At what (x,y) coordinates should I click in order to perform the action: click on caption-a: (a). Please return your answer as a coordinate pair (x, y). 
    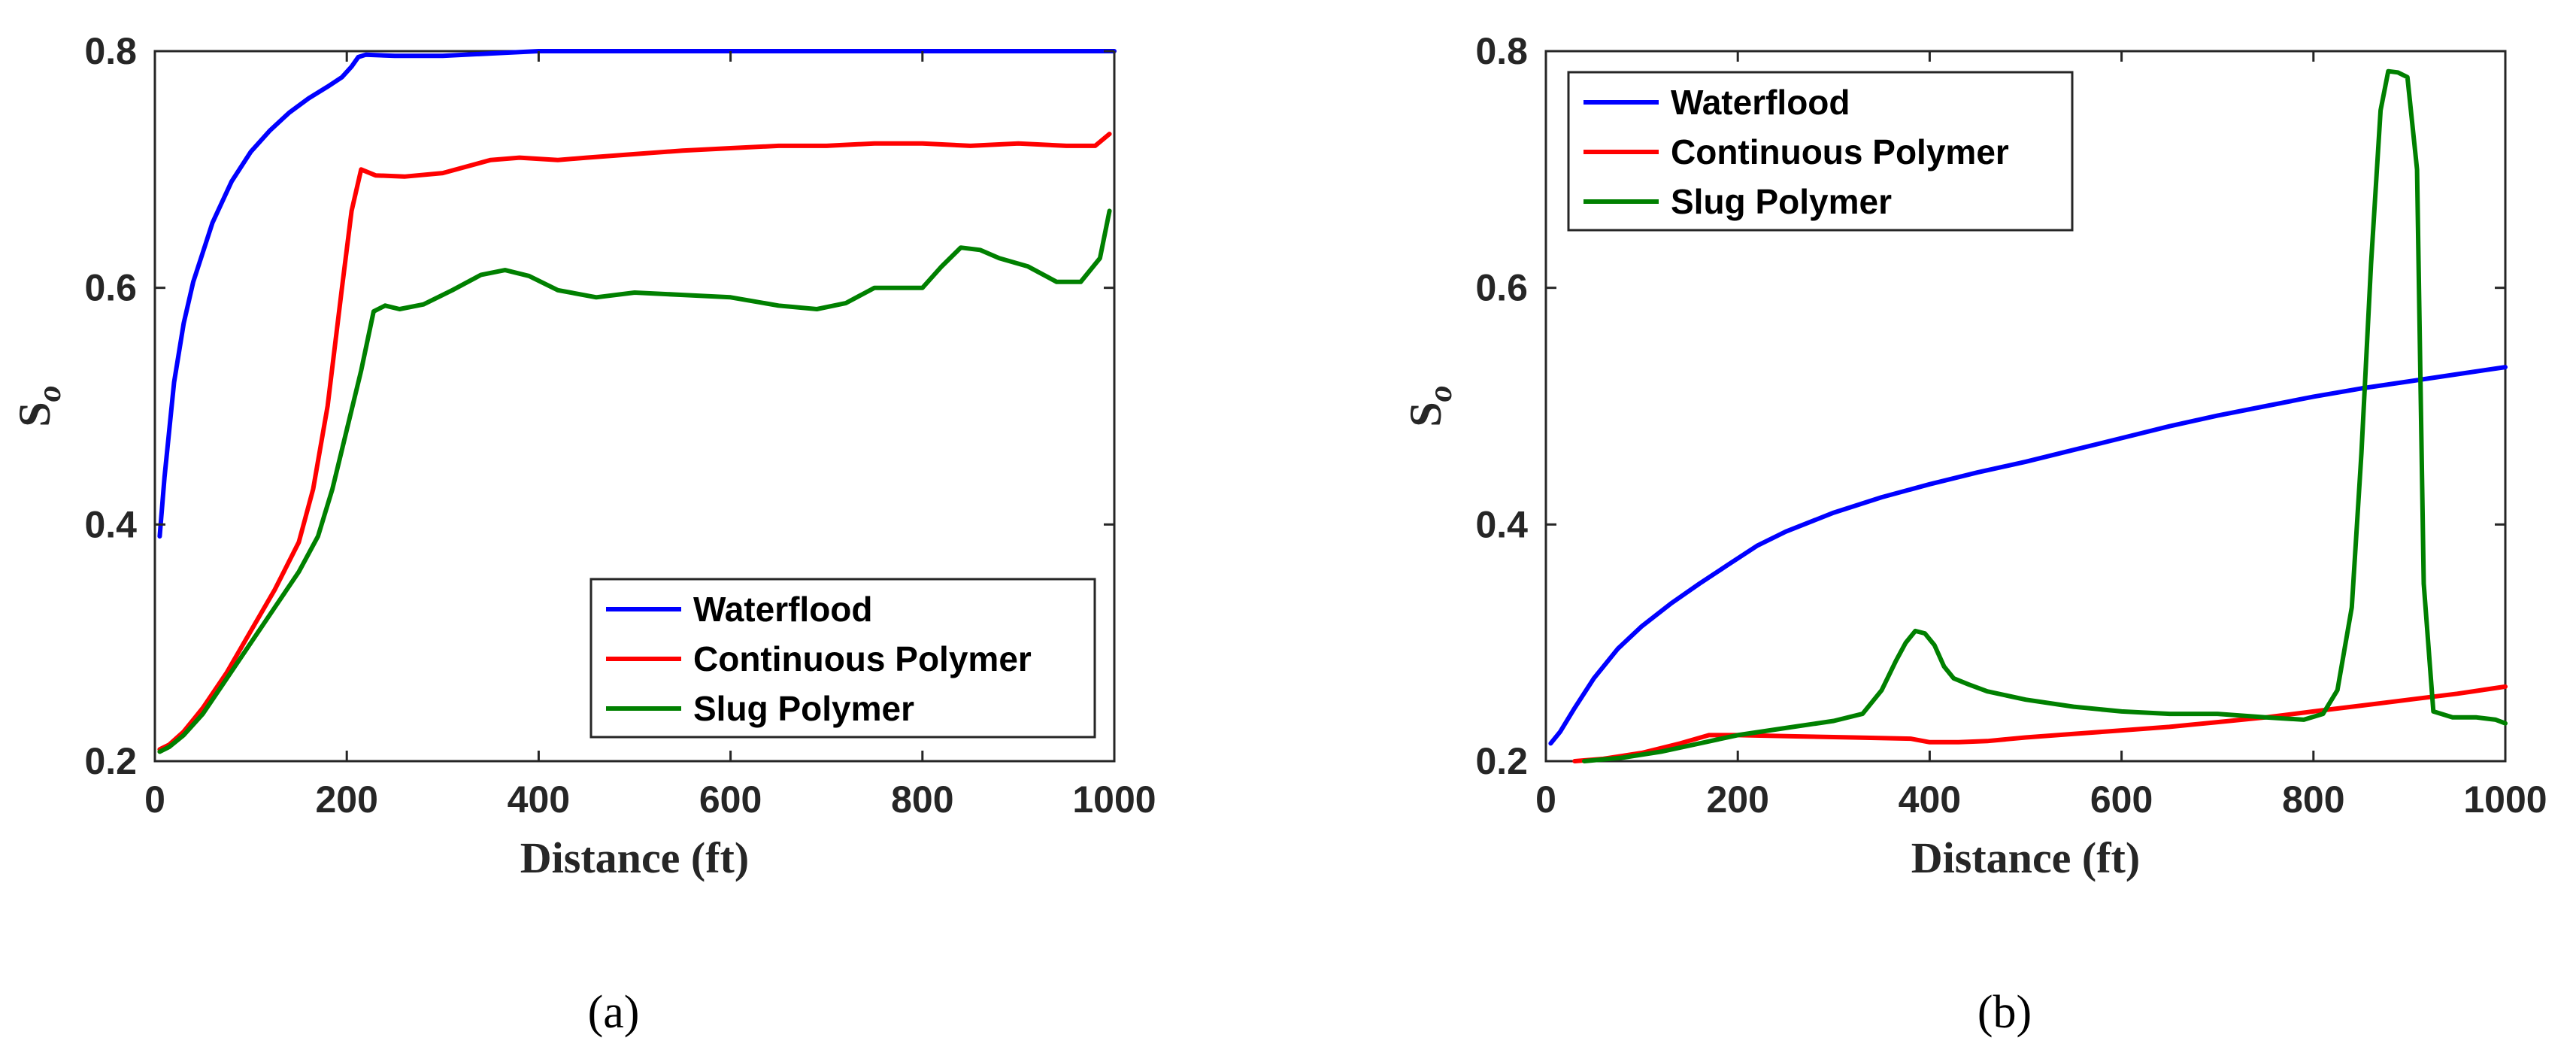
    Looking at the image, I should click on (614, 1012).